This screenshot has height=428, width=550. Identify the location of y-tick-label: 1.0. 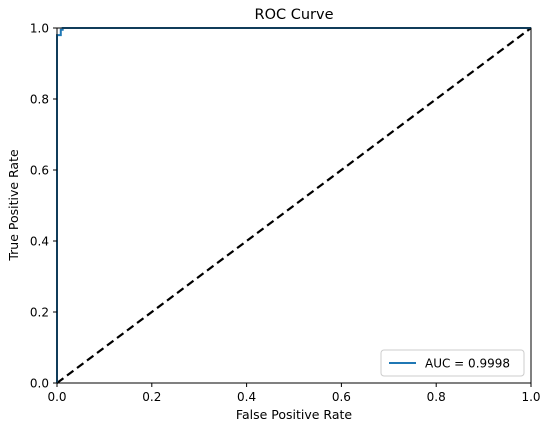
(39, 29).